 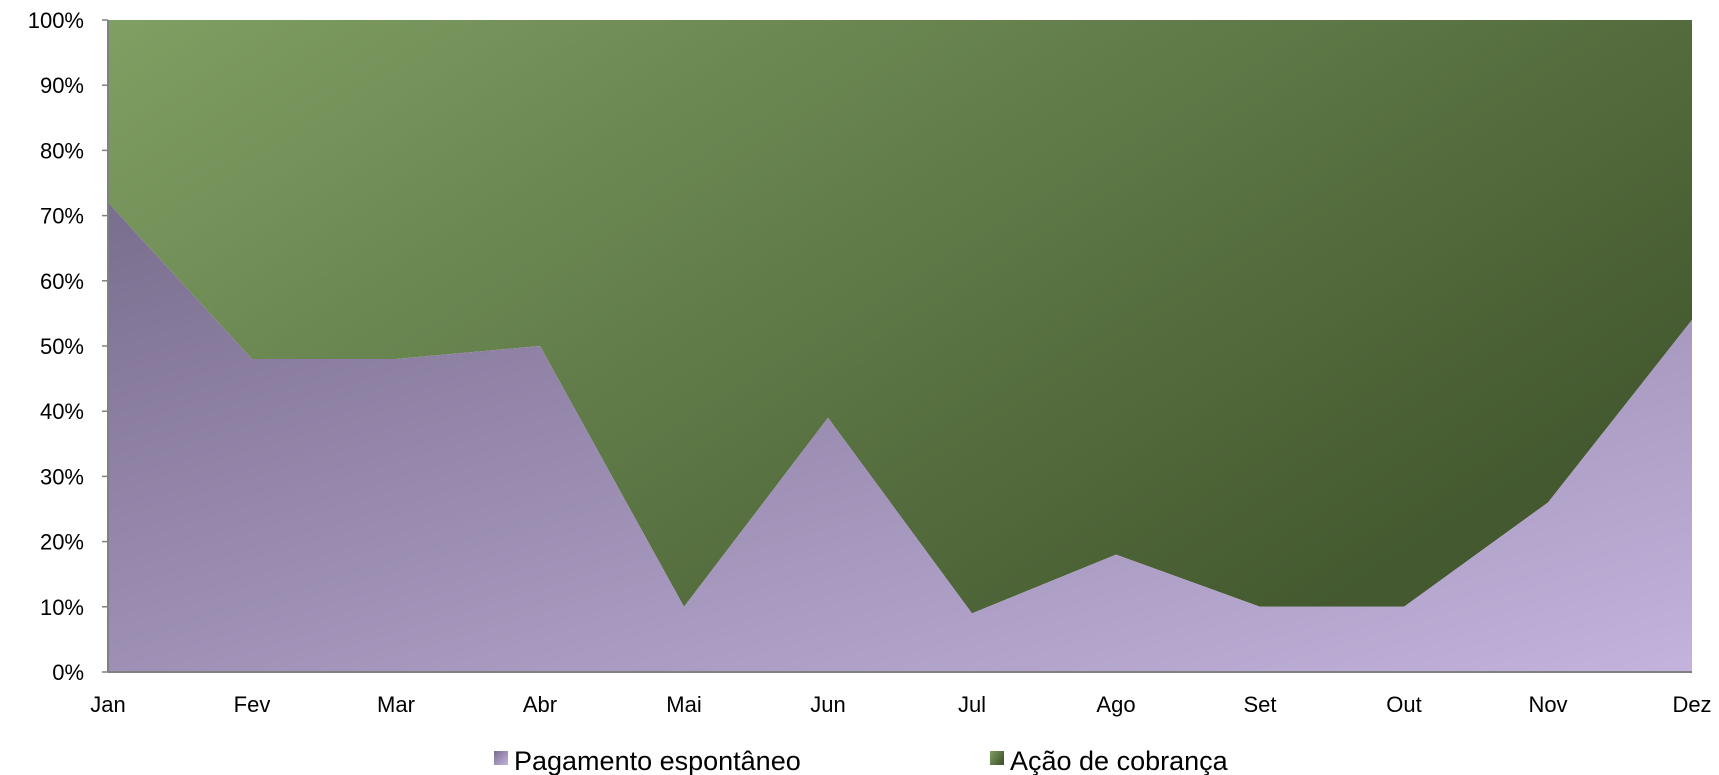 I want to click on y-tick-label: 100%, so click(x=56, y=20).